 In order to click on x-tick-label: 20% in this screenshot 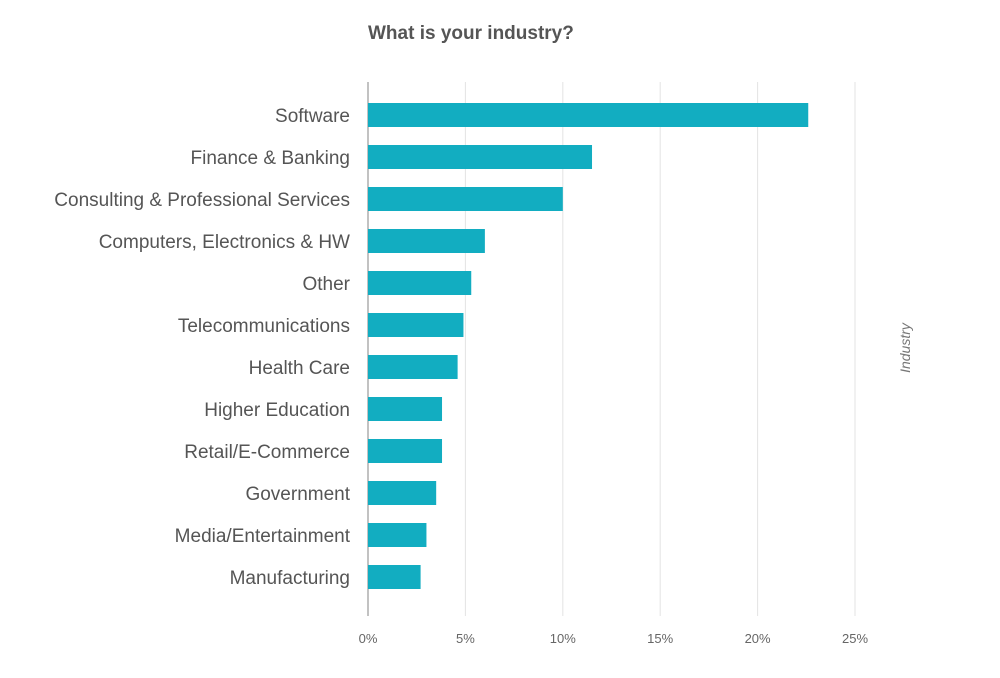, I will do `click(758, 638)`.